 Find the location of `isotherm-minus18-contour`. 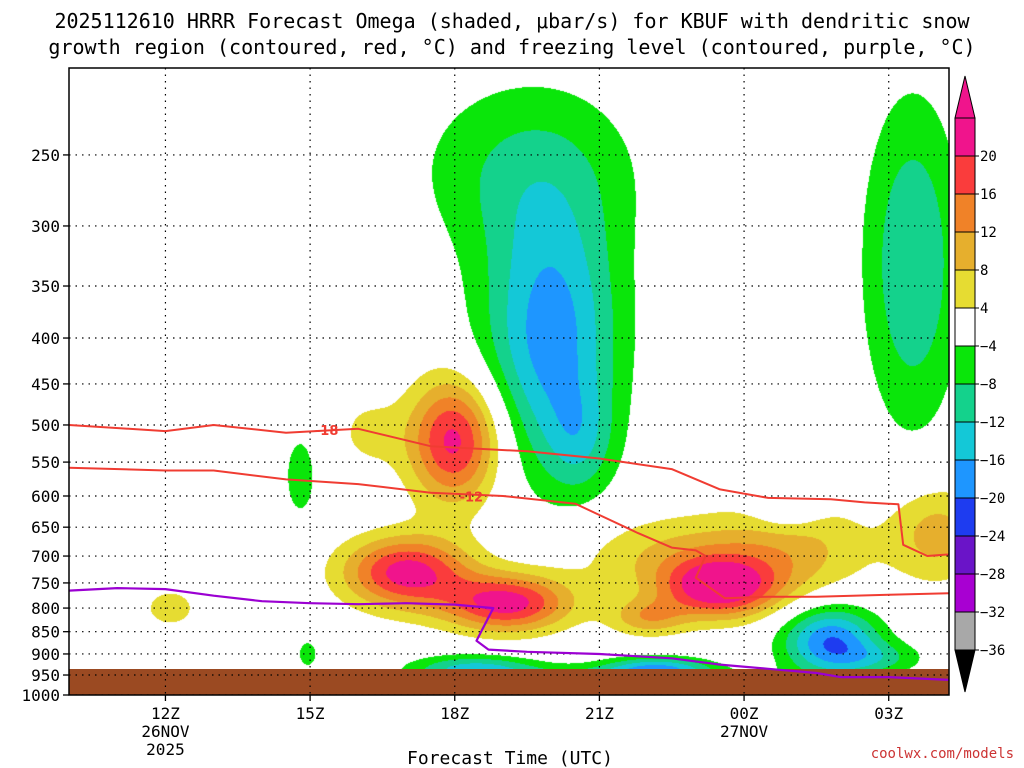

isotherm-minus18-contour is located at coordinates (509, 490).